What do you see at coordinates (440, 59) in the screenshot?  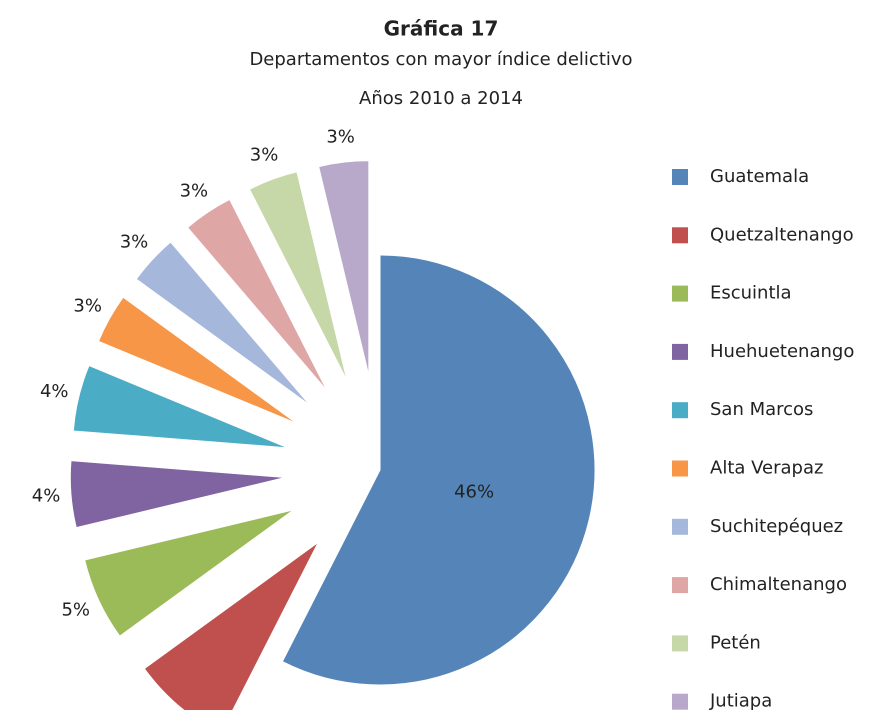 I see `chart-subtitle: Departamentos con mayor índice delictivo` at bounding box center [440, 59].